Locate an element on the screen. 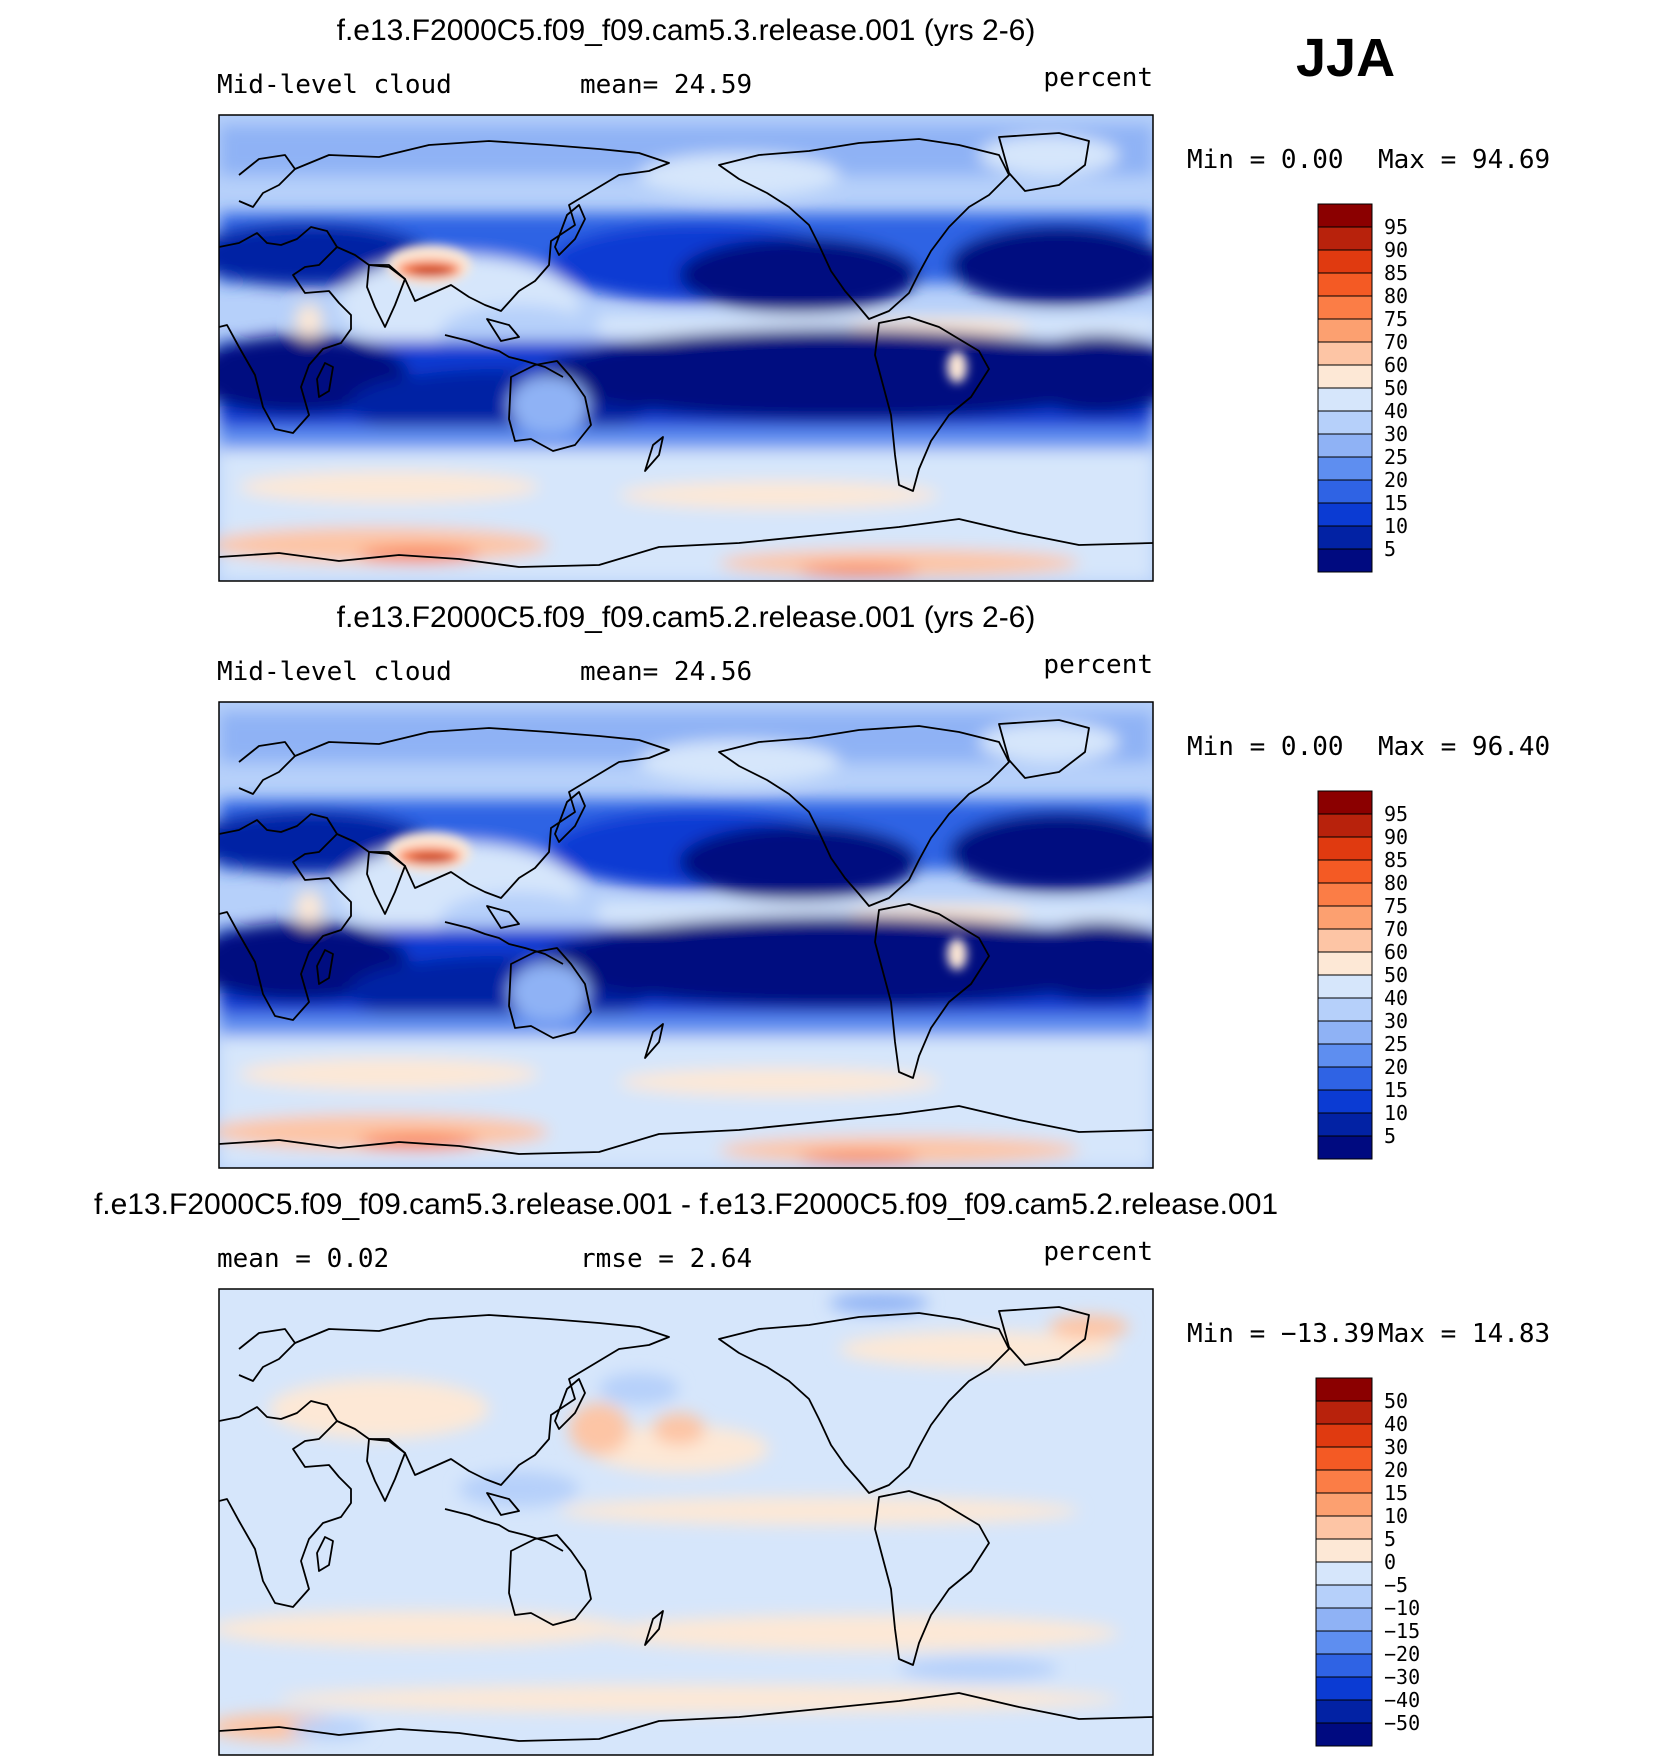 This screenshot has height=1763, width=1663. panel-statistic-label: mean= 24.56 is located at coordinates (666, 672).